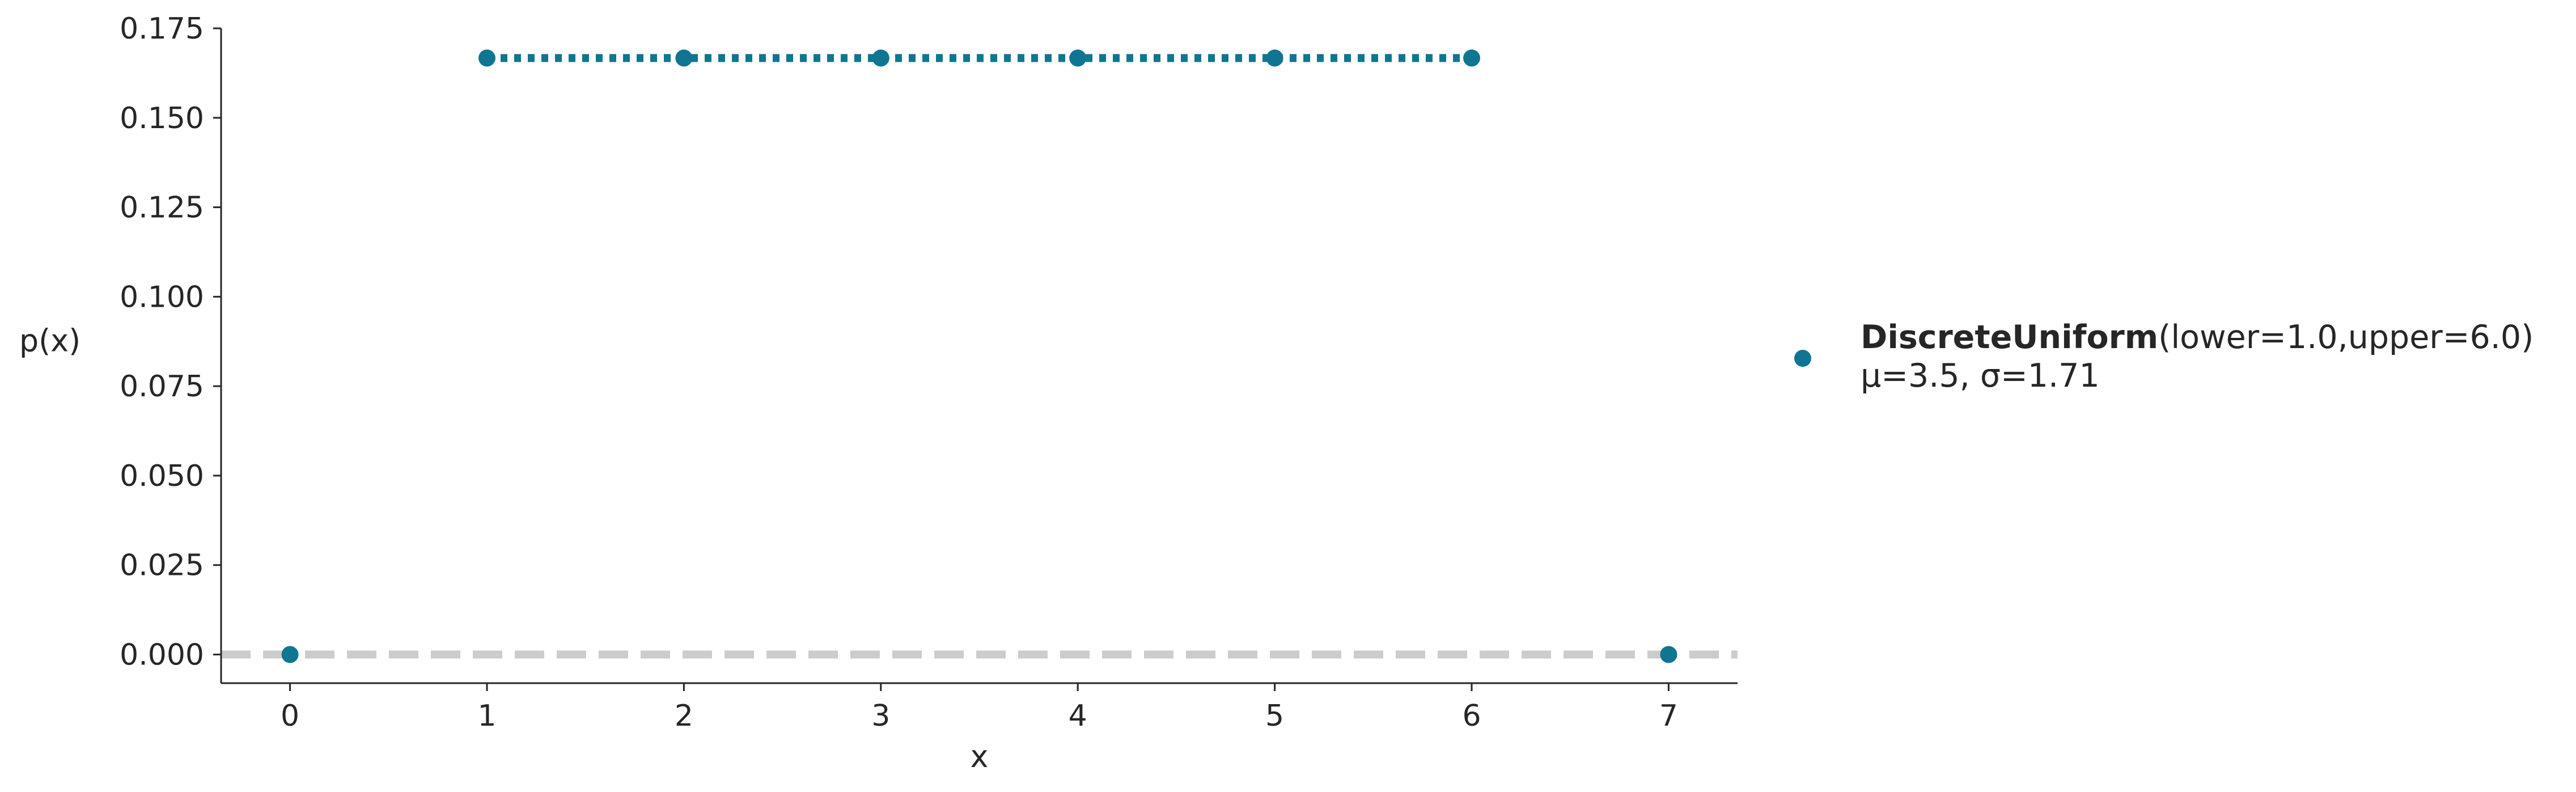 This screenshot has height=792, width=2576. I want to click on x-axis-label: x, so click(980, 756).